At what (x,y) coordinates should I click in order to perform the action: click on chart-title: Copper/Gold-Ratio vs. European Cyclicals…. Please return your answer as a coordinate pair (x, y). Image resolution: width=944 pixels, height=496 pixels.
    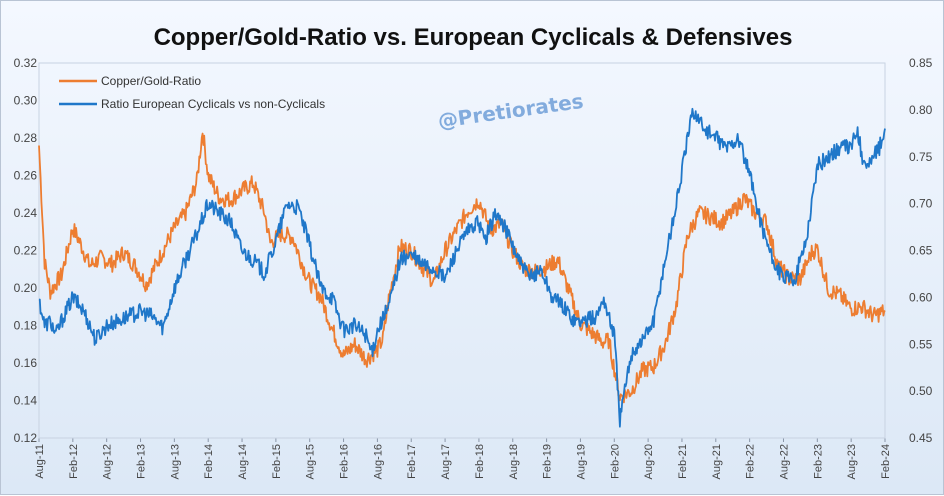
    Looking at the image, I should click on (473, 37).